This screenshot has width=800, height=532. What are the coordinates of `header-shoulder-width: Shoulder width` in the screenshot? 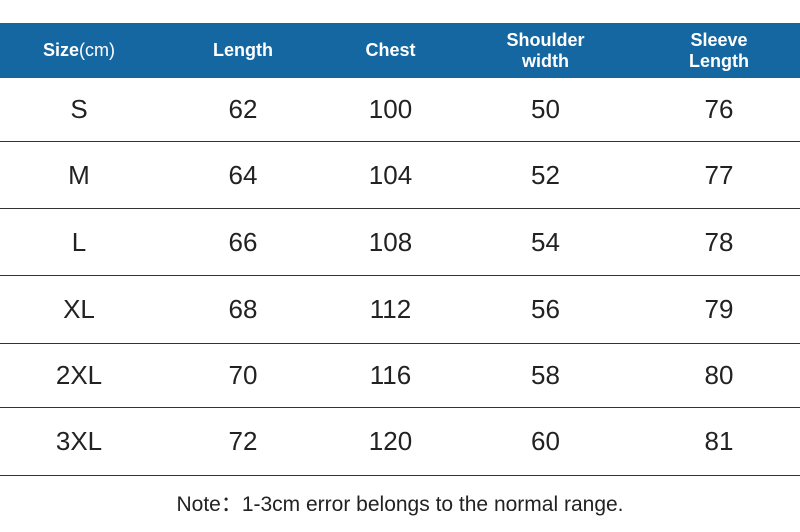 It's located at (545, 50).